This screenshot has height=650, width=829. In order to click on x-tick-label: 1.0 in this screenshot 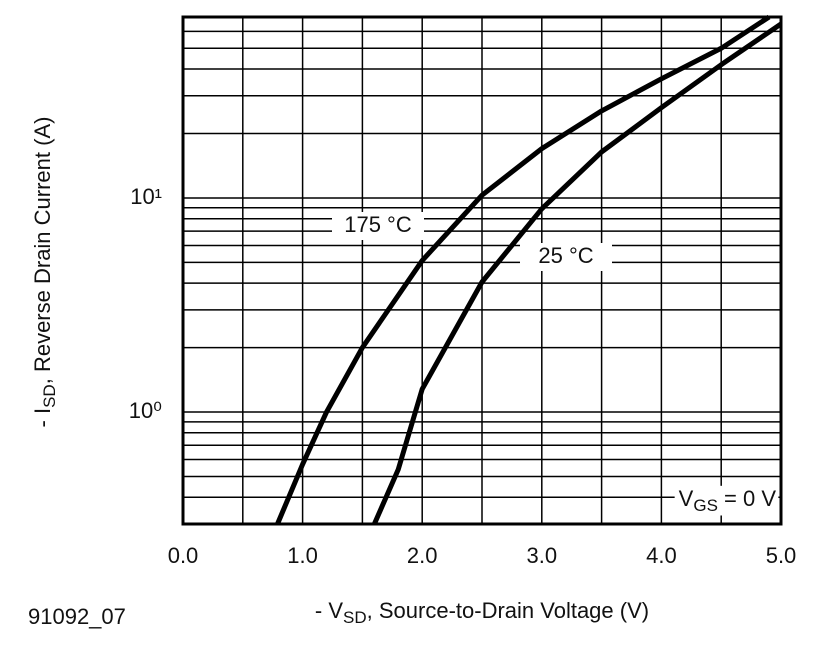, I will do `click(302, 555)`.